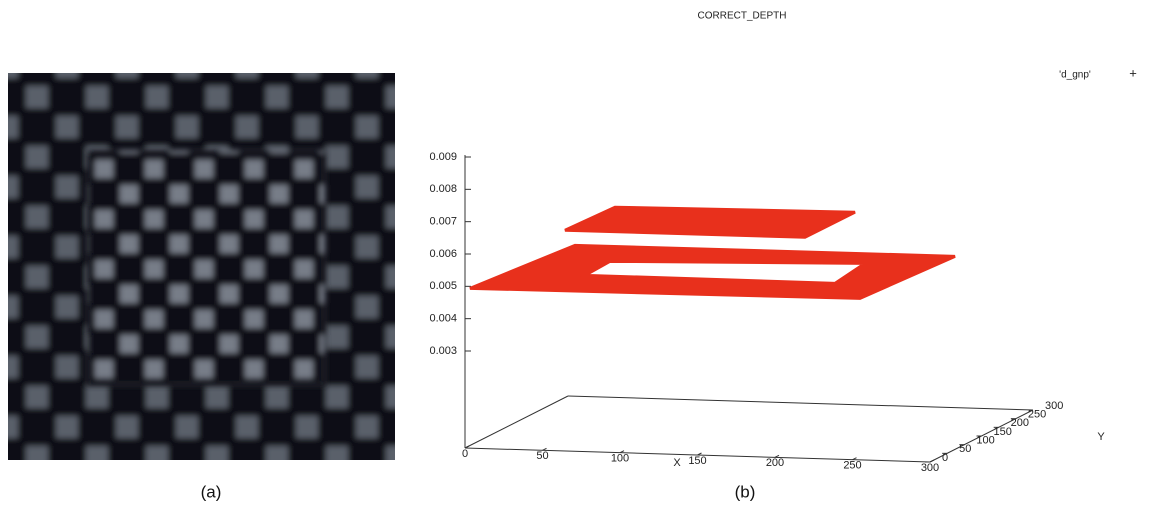 This screenshot has height=512, width=1156. Describe the element at coordinates (1101, 437) in the screenshot. I see `y-axis-label: Y` at that location.